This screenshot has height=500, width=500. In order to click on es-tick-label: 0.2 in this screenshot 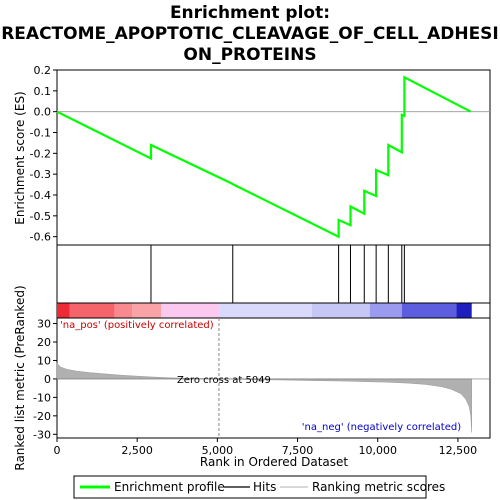, I will do `click(43, 70)`.